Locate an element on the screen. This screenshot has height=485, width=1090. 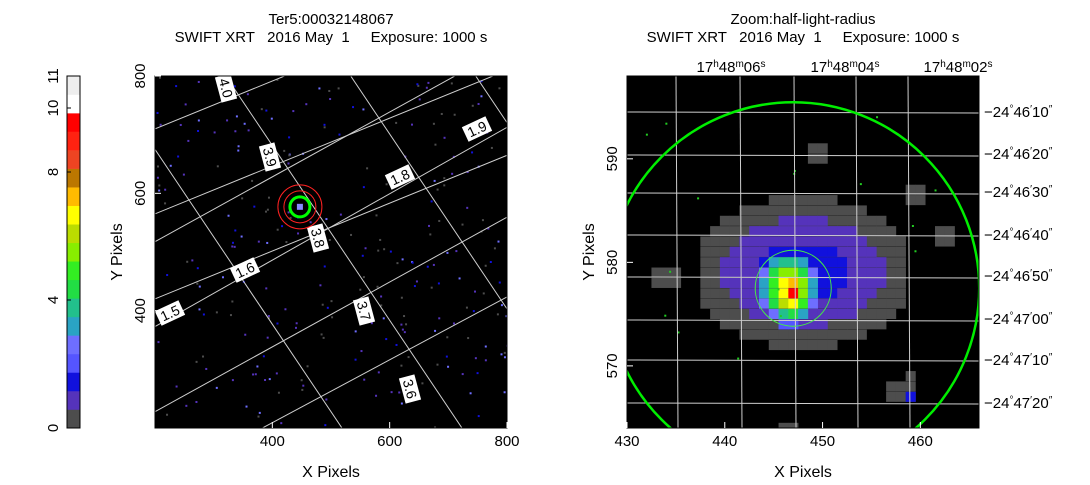
y-tick-label: 600 is located at coordinates (140, 193).